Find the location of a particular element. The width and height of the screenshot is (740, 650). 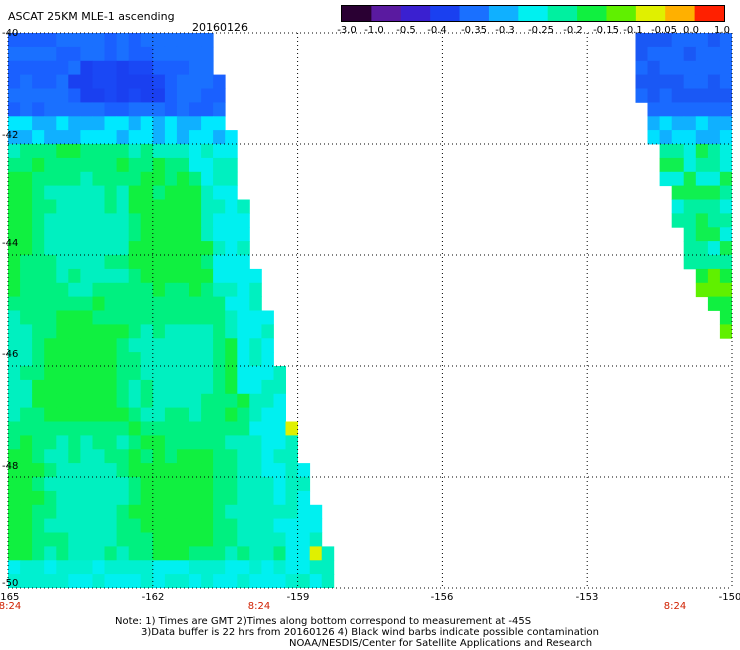

map-date: 20160126 is located at coordinates (220, 27).